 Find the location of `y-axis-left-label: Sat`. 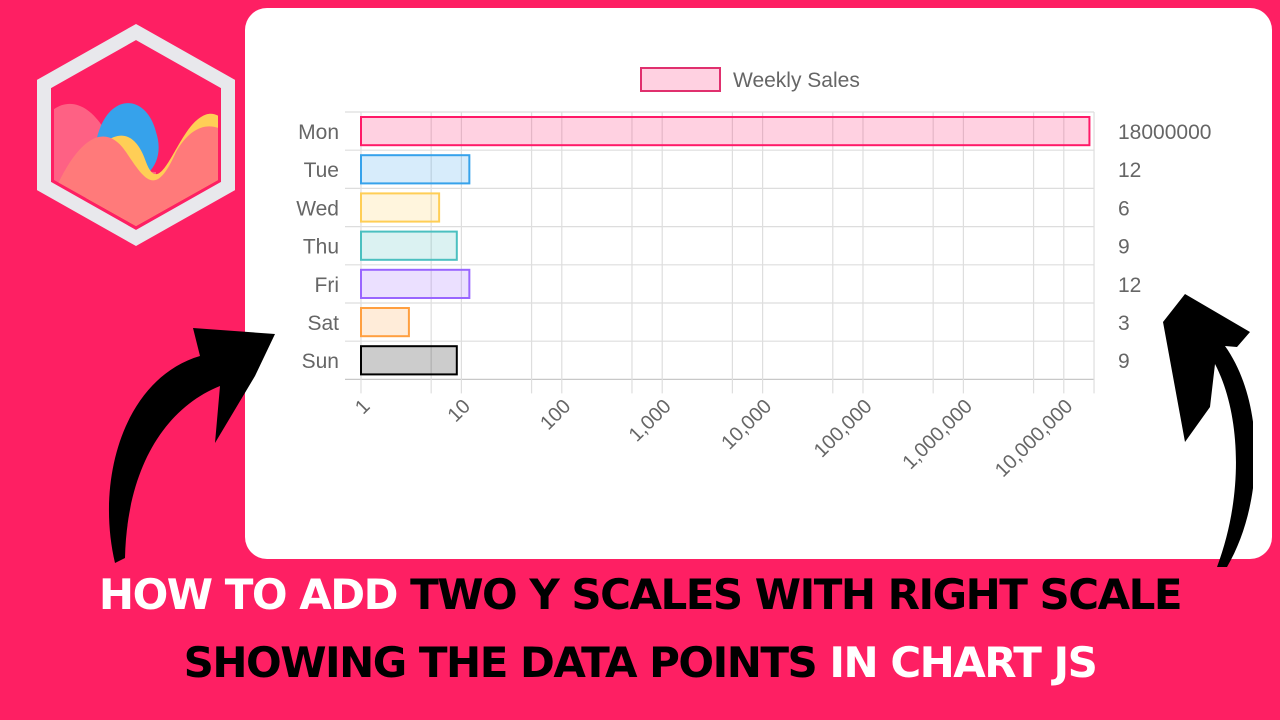

y-axis-left-label: Sat is located at coordinates (323, 323).